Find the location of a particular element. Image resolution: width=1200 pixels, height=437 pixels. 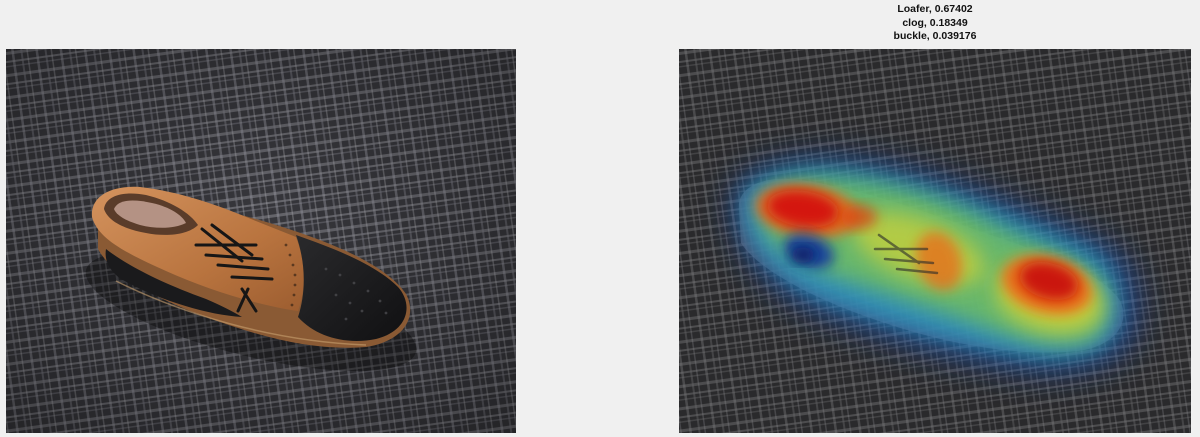

prediction-line-2: clog, 0.18349 is located at coordinates (935, 22).